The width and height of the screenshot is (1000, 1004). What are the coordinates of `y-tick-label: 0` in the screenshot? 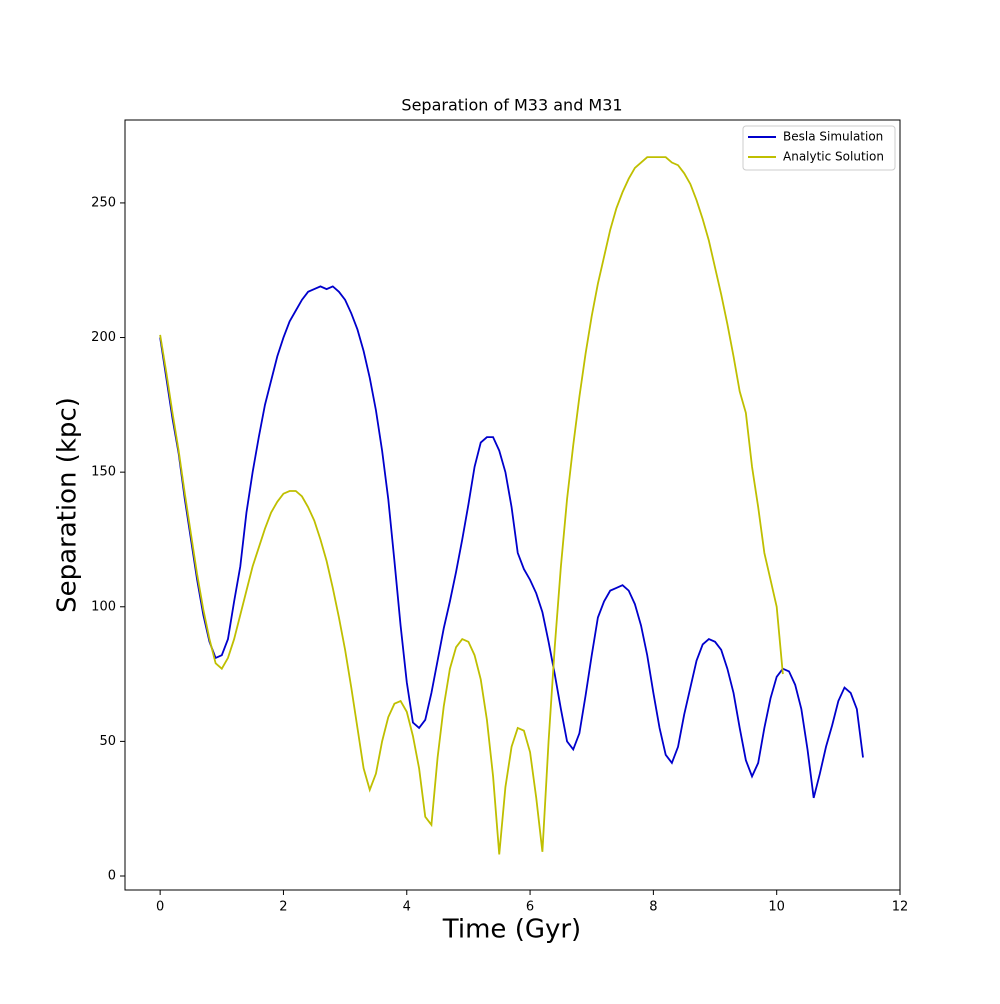 It's located at (112, 876).